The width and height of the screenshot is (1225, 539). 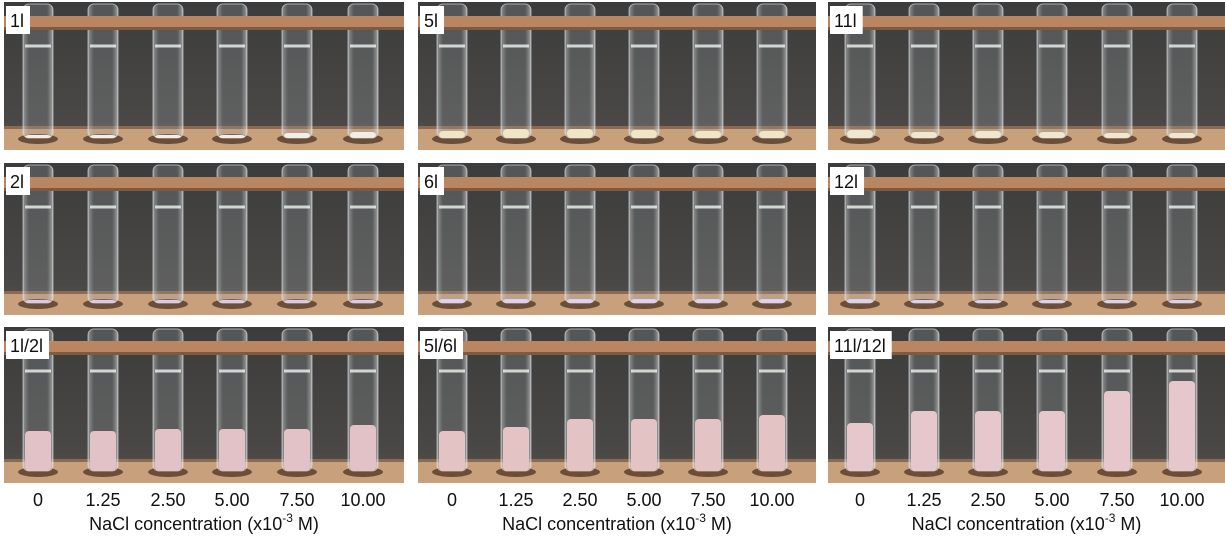 I want to click on panel-label: 6l, so click(x=431, y=182).